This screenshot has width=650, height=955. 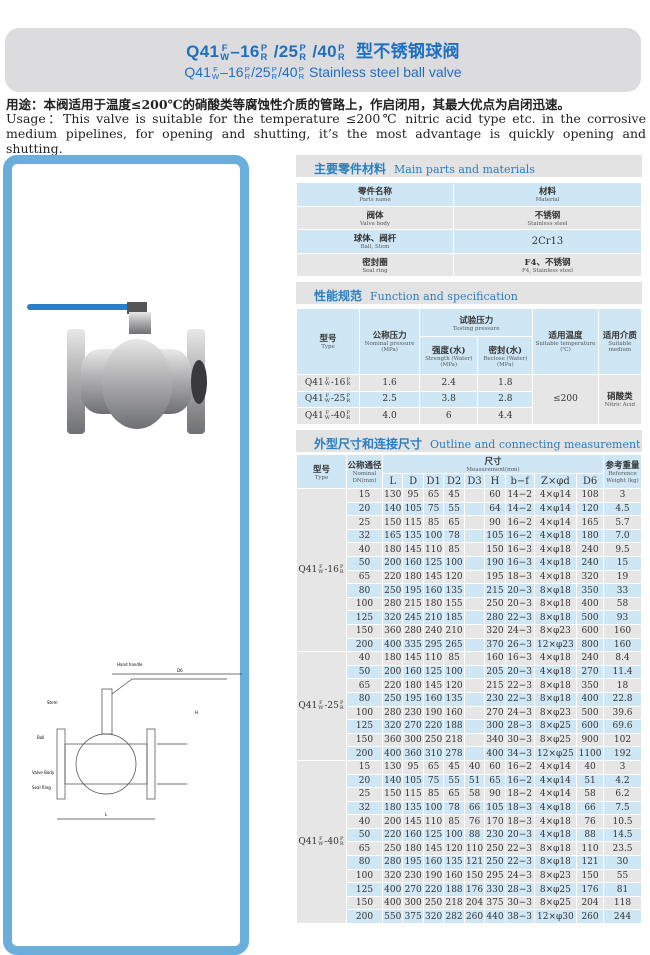 What do you see at coordinates (590, 590) in the screenshot?
I see `table-cell: 350` at bounding box center [590, 590].